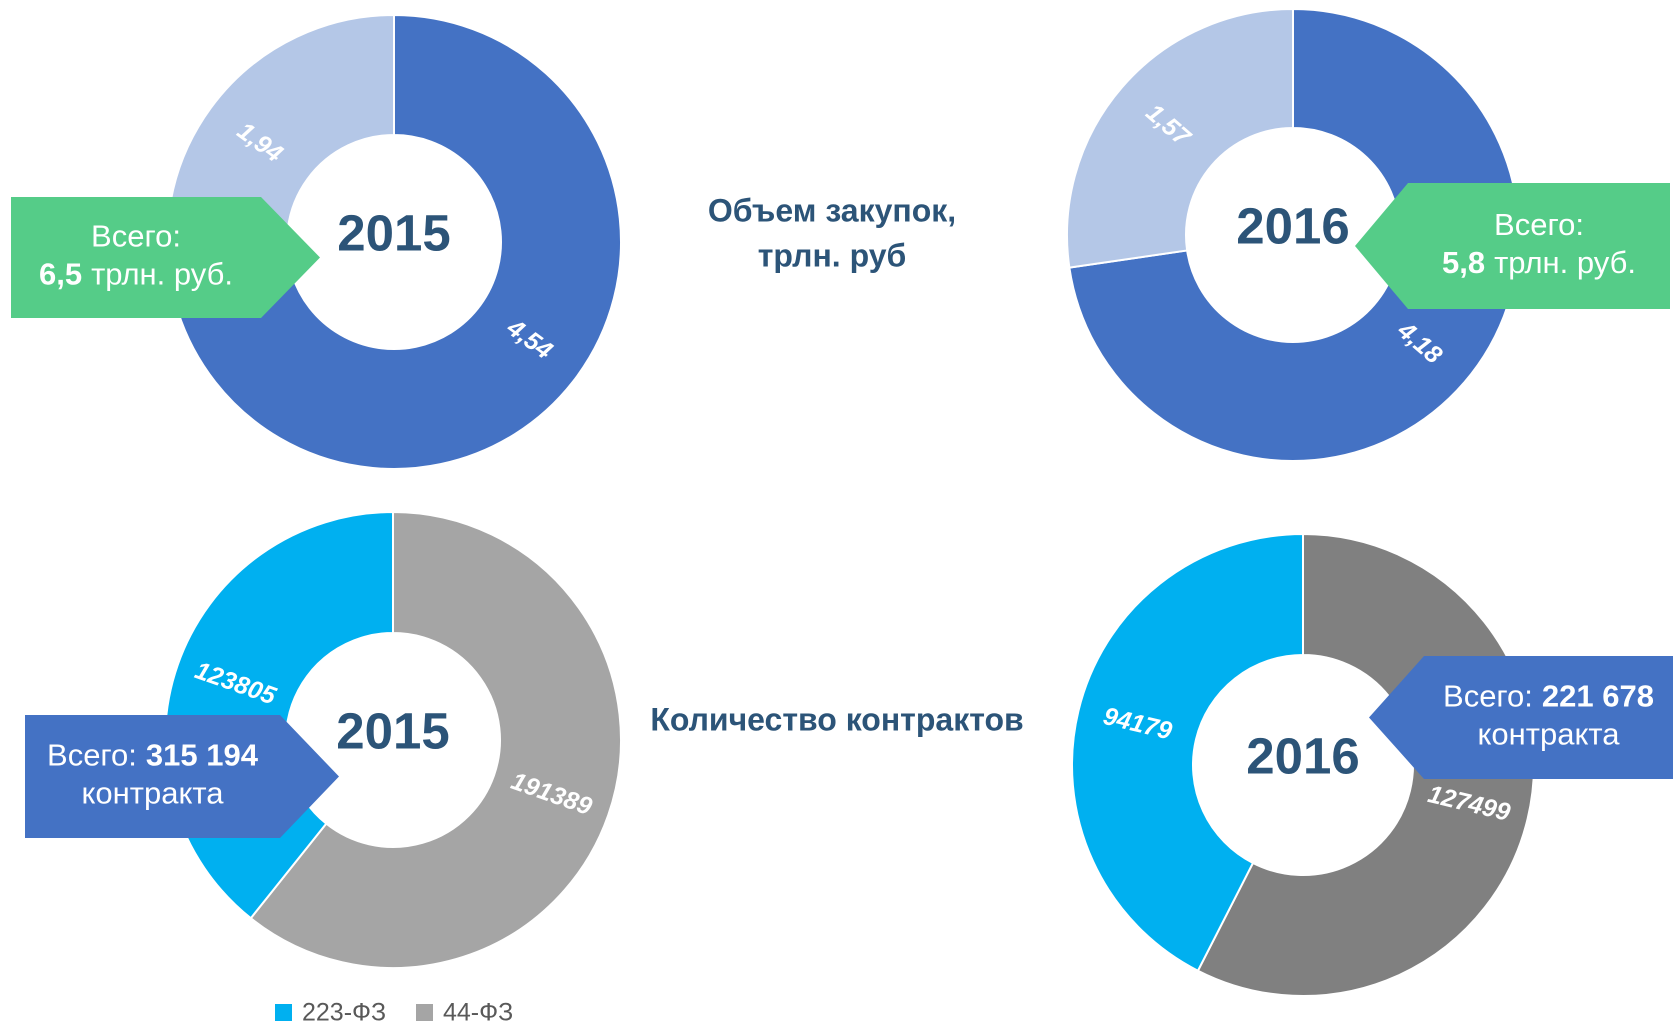 This screenshot has width=1673, height=1025. I want to click on callout-text: Всего: 315 194, so click(153, 755).